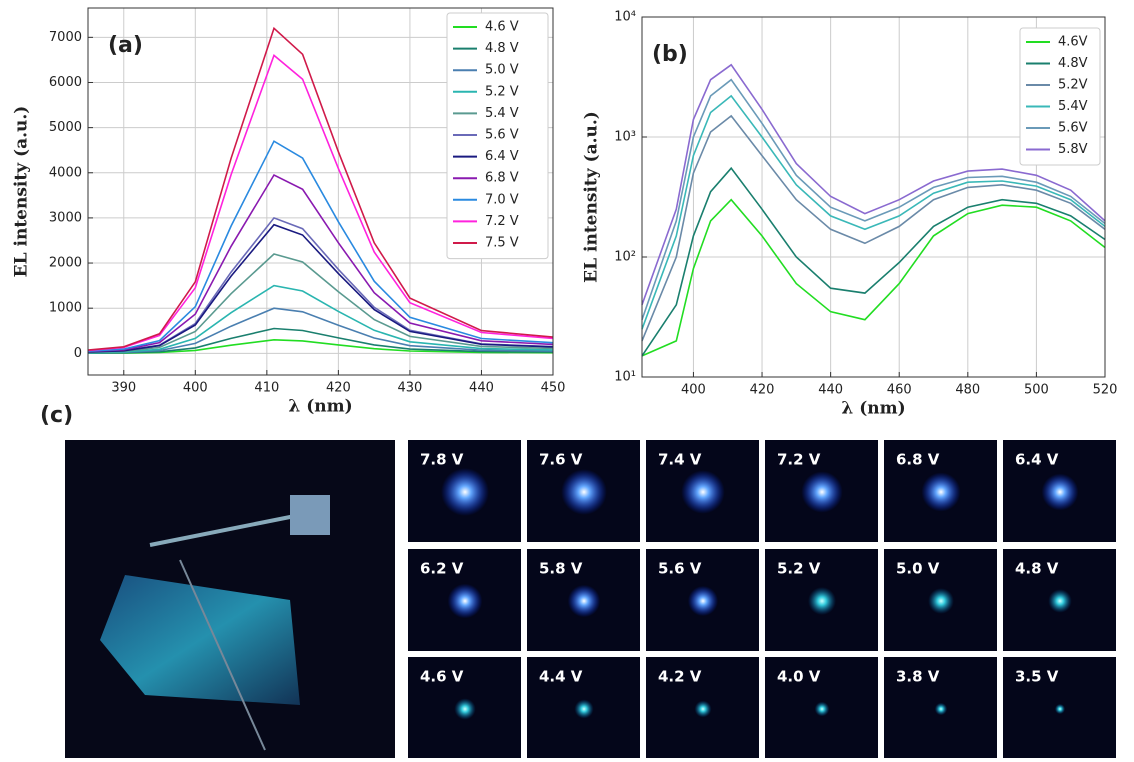 The height and width of the screenshot is (762, 1134). Describe the element at coordinates (65, 127) in the screenshot. I see `y-tick-label: 5000` at that location.